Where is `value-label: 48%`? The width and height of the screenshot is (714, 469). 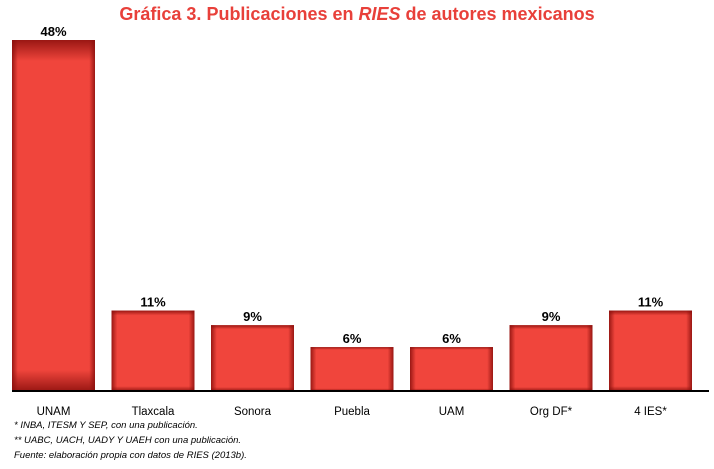
value-label: 48% is located at coordinates (53, 31).